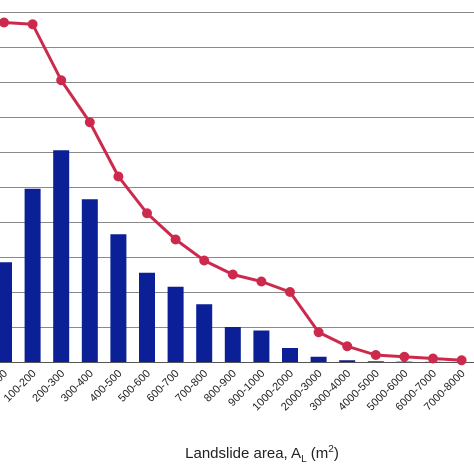 This screenshot has width=474, height=474. I want to click on x-axis-label: Landslide area, AL (m2), so click(262, 454).